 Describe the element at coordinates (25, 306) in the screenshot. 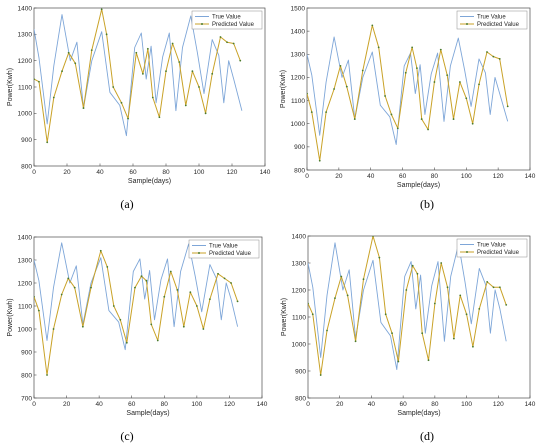

I see `y-tick-label: 1100` at that location.